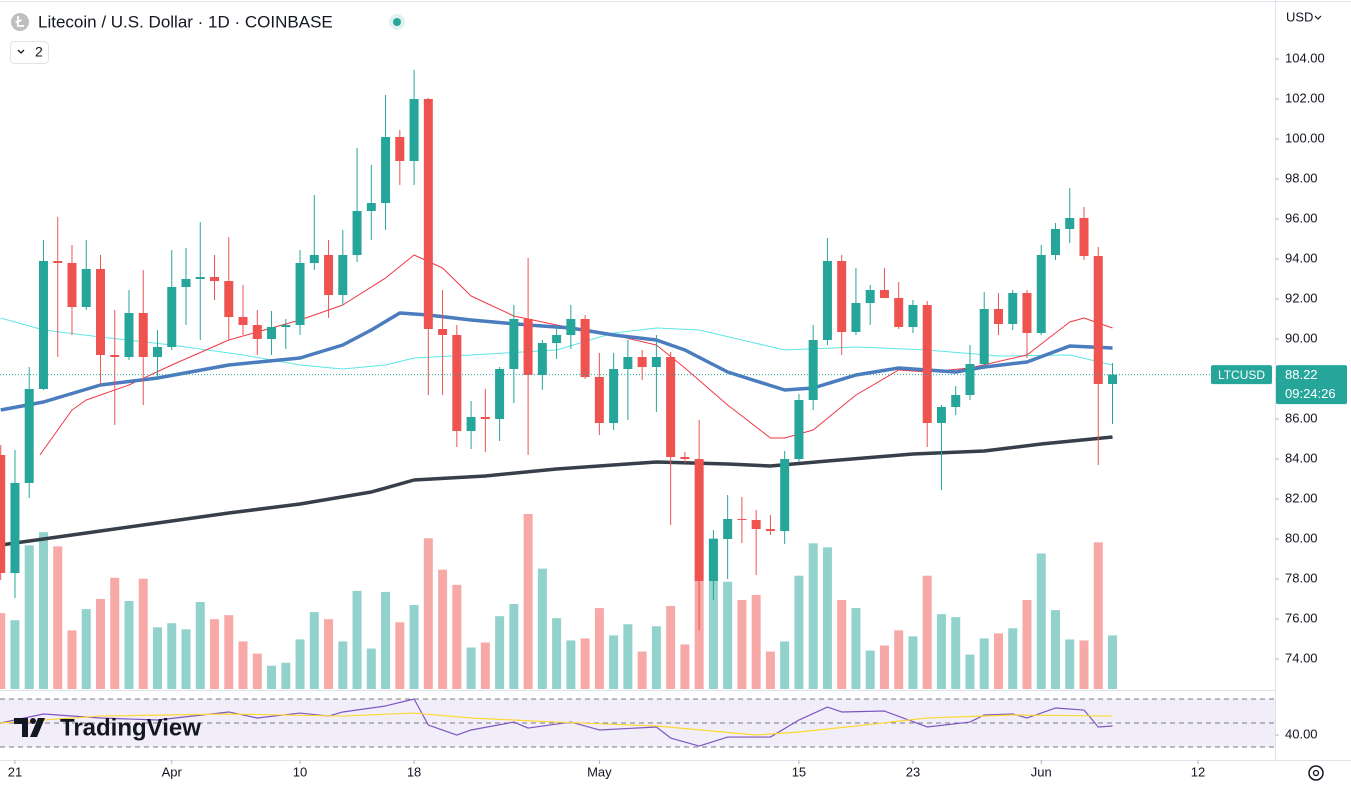 This screenshot has width=1351, height=799. What do you see at coordinates (1301, 417) in the screenshot?
I see `y-tick-label: 86.00` at bounding box center [1301, 417].